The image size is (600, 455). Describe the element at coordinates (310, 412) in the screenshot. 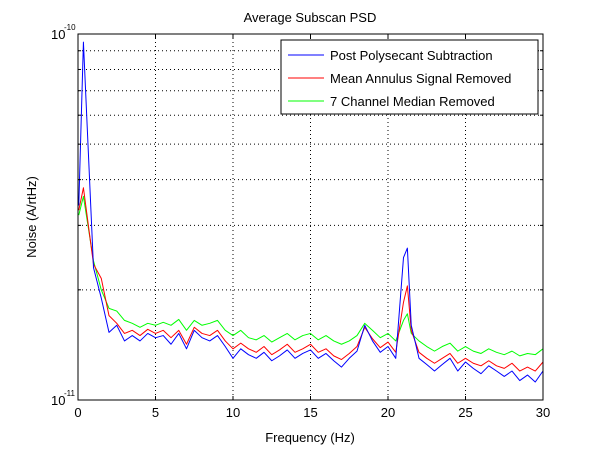

I see `x-tick-label: 15` at that location.